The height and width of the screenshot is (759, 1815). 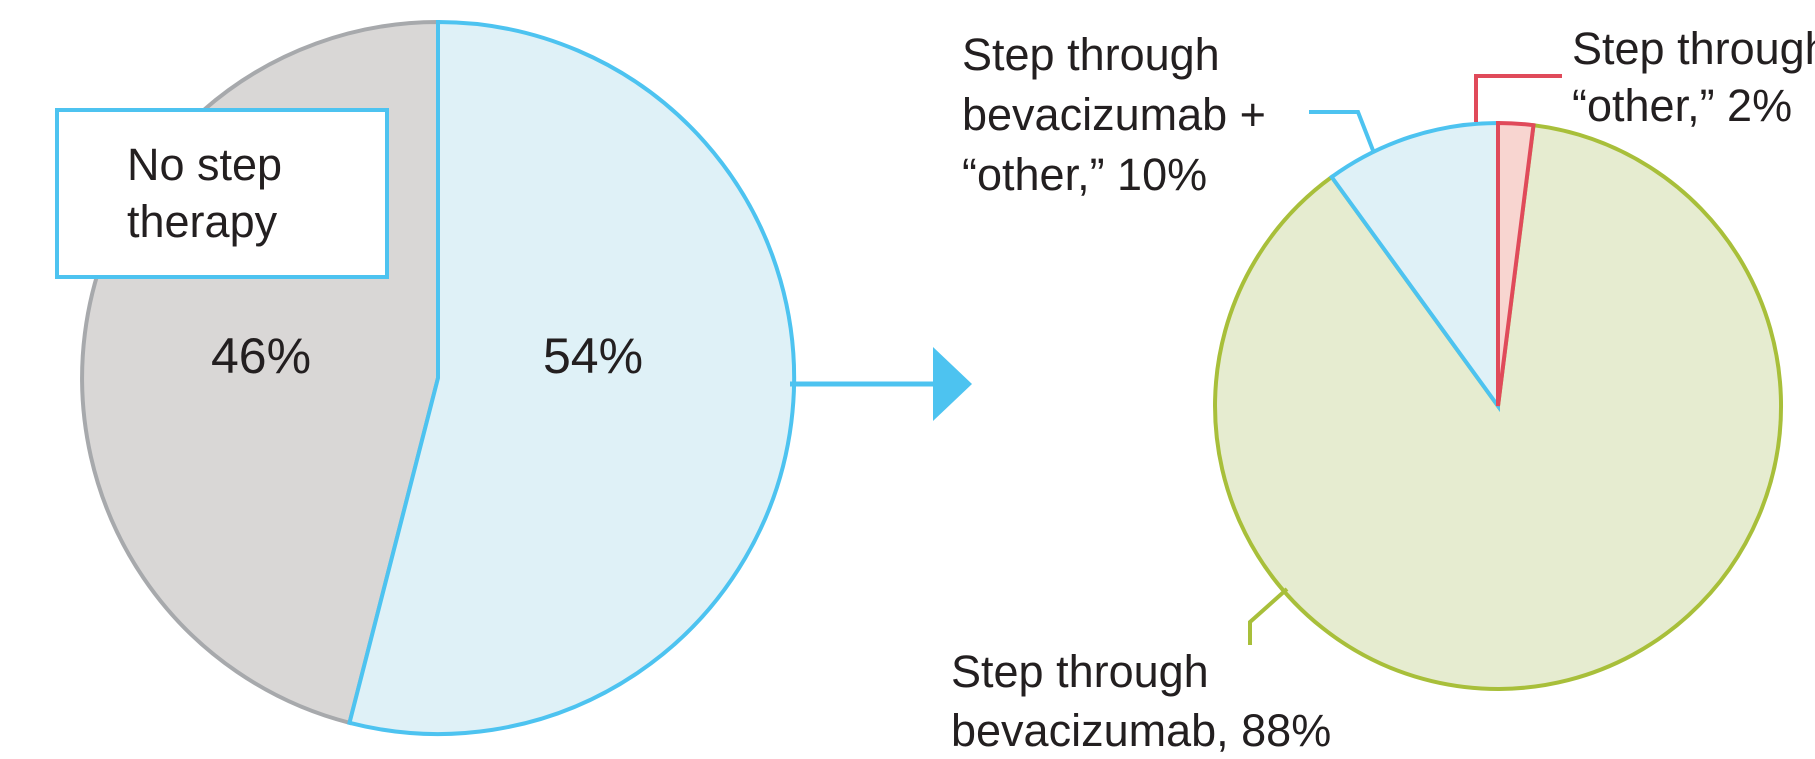 What do you see at coordinates (593, 356) in the screenshot?
I see `step-percent-label: 54%` at bounding box center [593, 356].